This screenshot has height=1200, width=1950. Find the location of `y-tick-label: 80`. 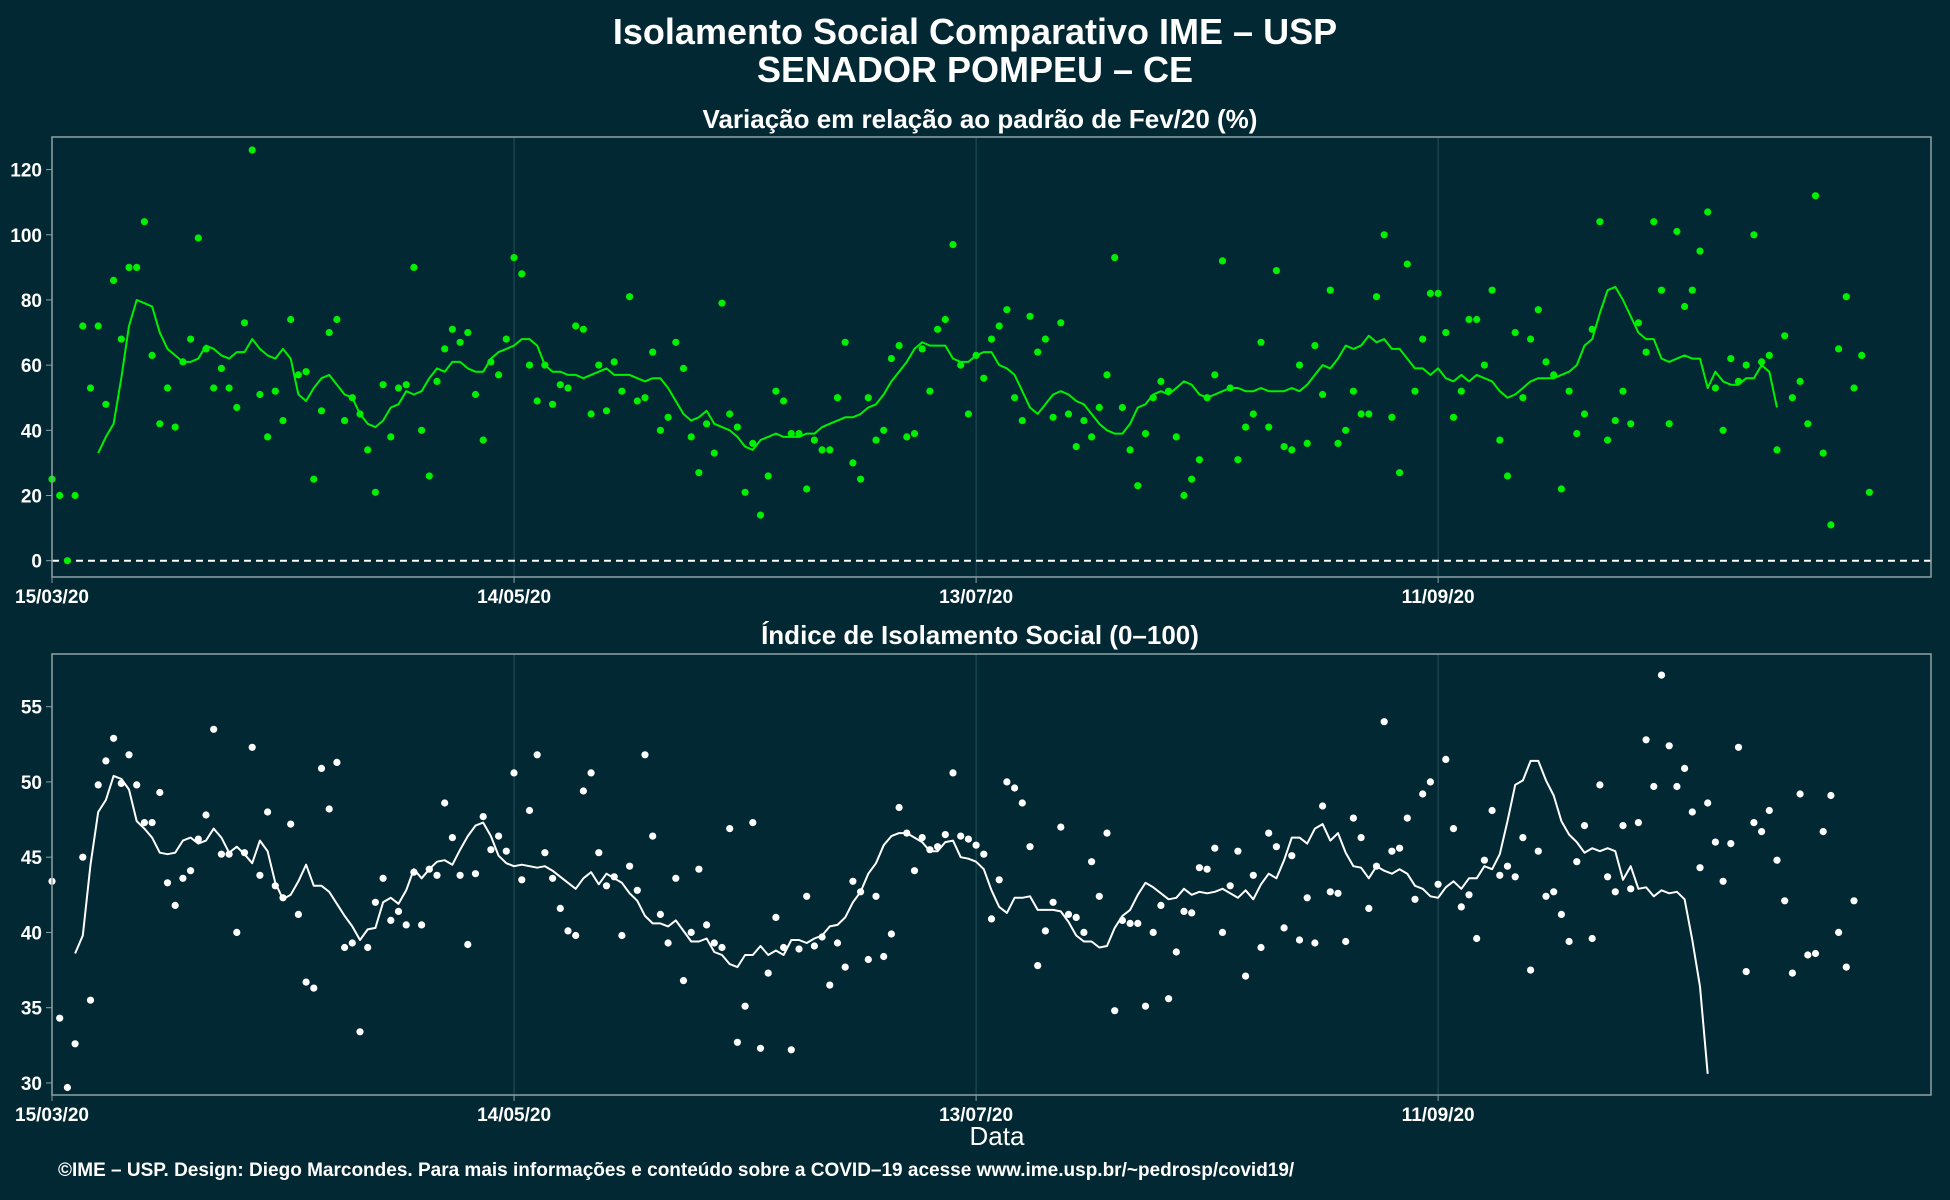

y-tick-label: 80 is located at coordinates (31, 301).